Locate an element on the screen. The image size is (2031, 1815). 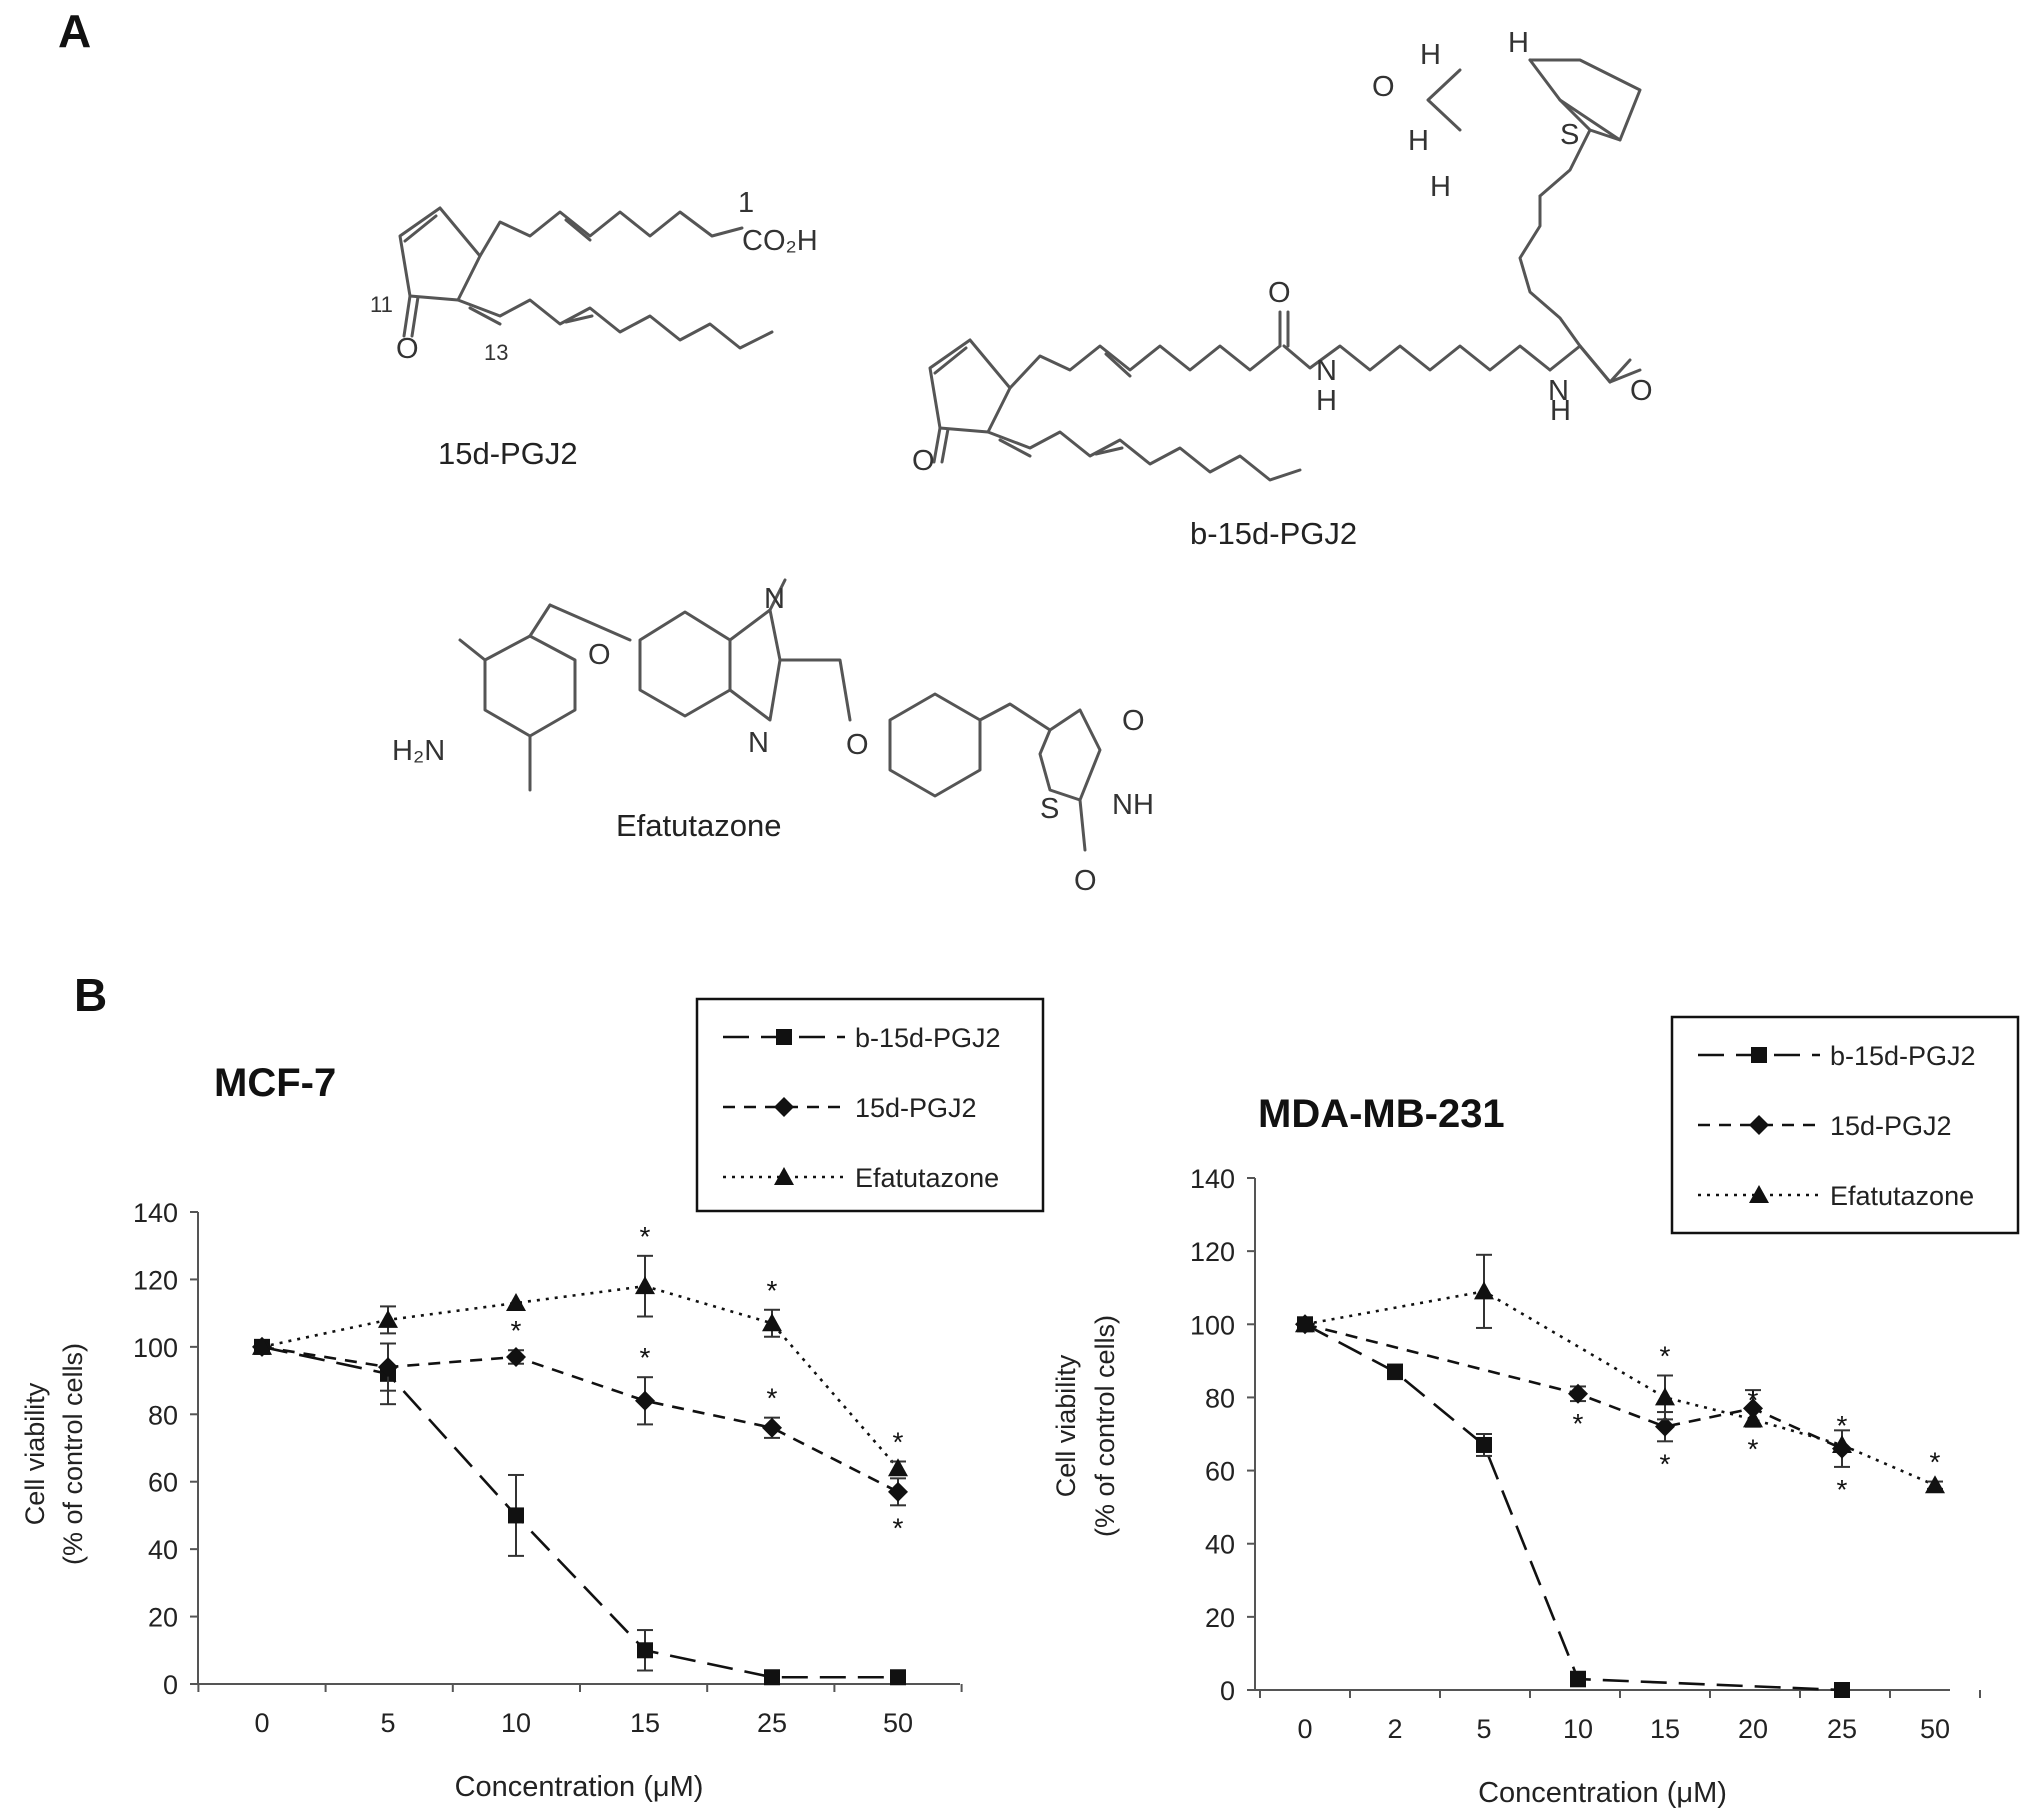
chem-label: 13 is located at coordinates (496, 352).